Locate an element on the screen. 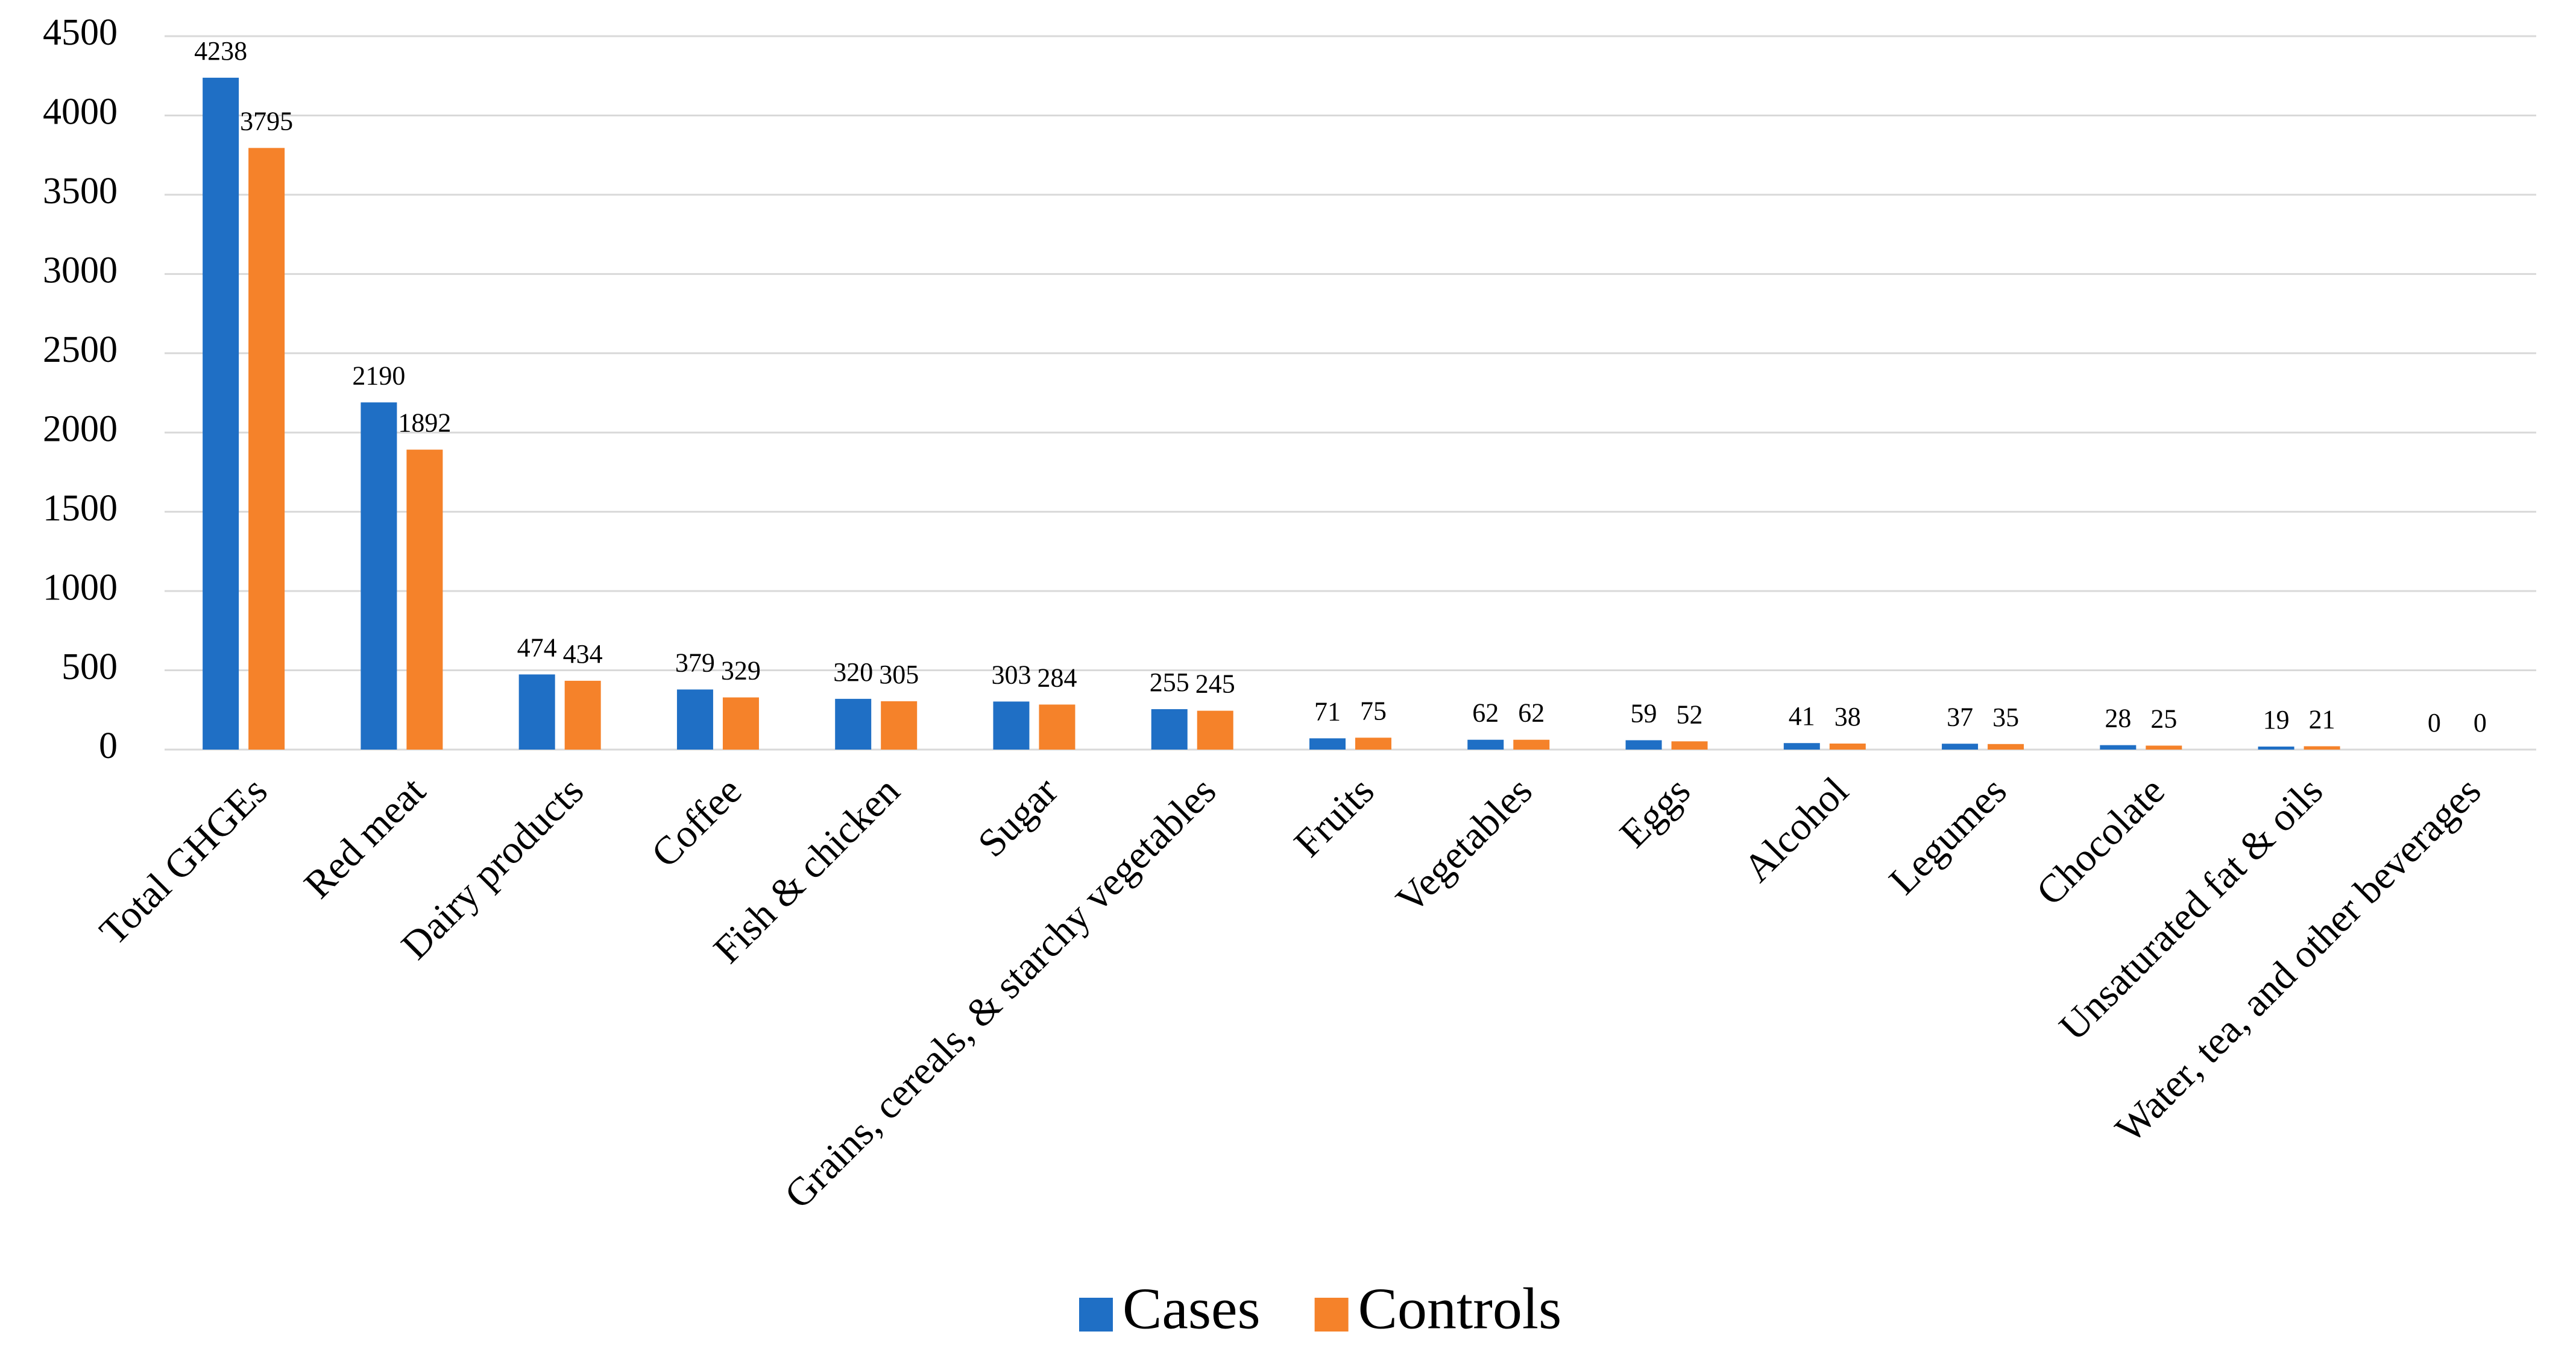 This screenshot has height=1349, width=2576. y-tick-label: 1500 is located at coordinates (80, 509).